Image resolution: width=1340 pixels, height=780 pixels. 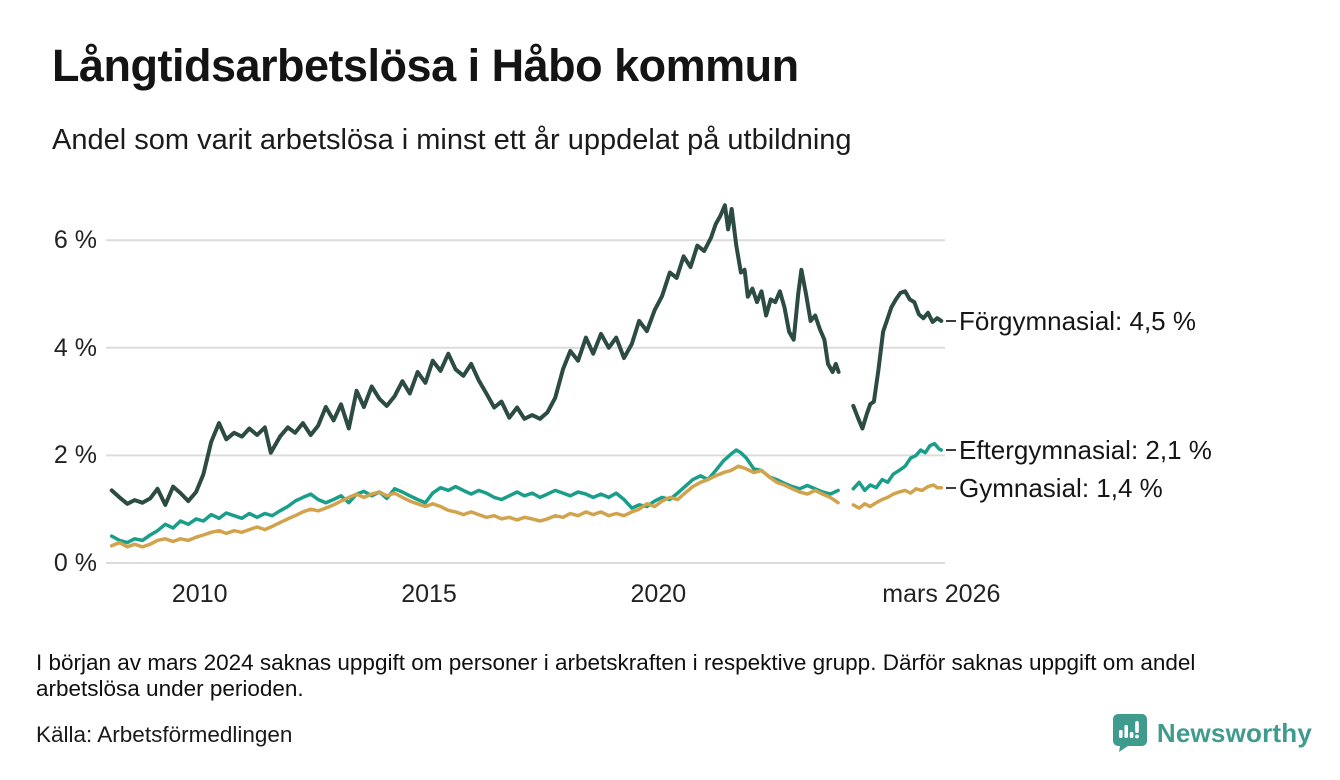 I want to click on source-text: Källa: Arbetsförmedlingen, so click(x=164, y=734).